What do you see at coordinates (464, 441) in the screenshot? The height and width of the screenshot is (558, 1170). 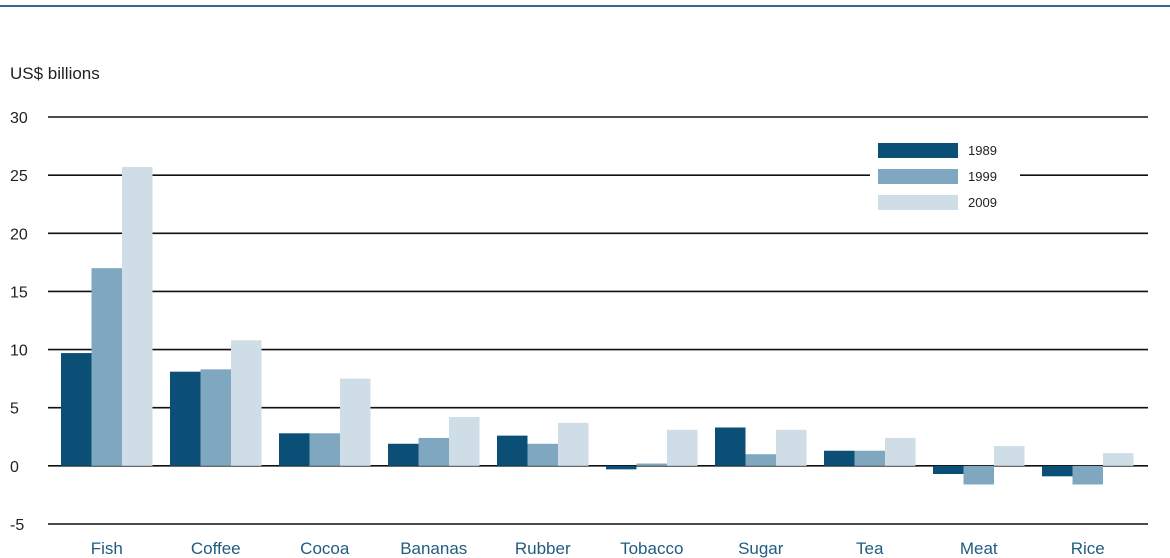 I see `bar-bananas-2009` at bounding box center [464, 441].